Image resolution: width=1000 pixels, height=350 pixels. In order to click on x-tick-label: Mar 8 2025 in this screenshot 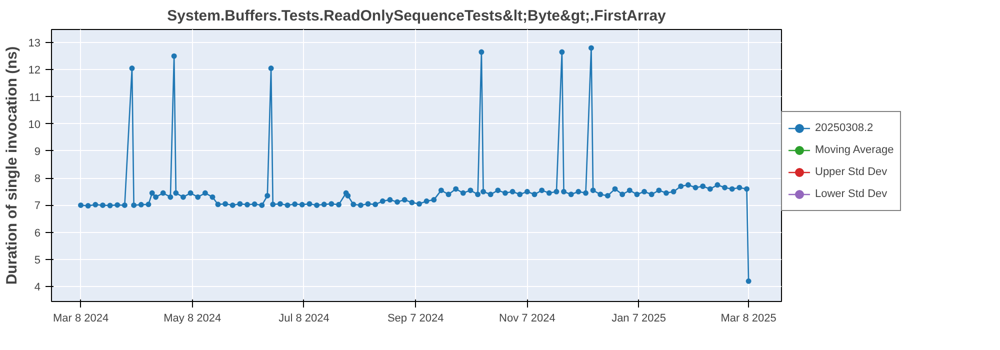, I will do `click(748, 318)`.